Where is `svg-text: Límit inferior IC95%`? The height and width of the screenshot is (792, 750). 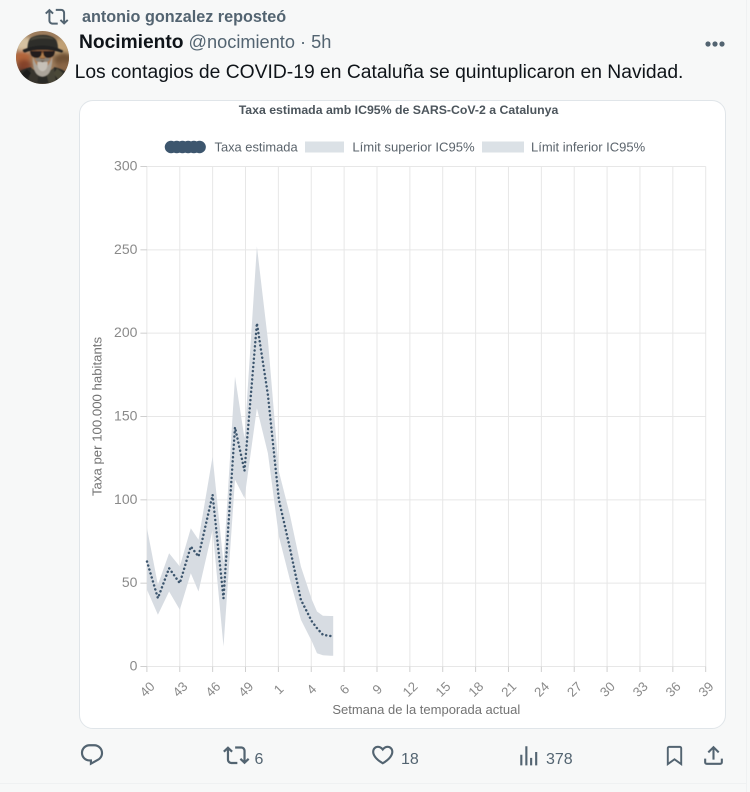
svg-text: Límit inferior IC95% is located at coordinates (588, 146).